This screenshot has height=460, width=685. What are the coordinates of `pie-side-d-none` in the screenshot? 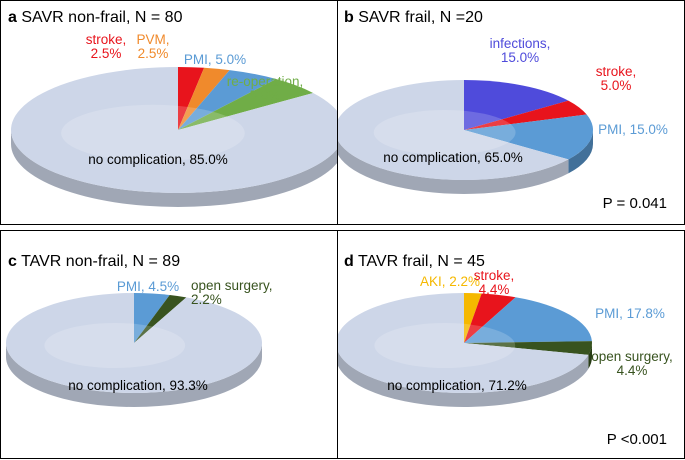 It's located at (463, 379).